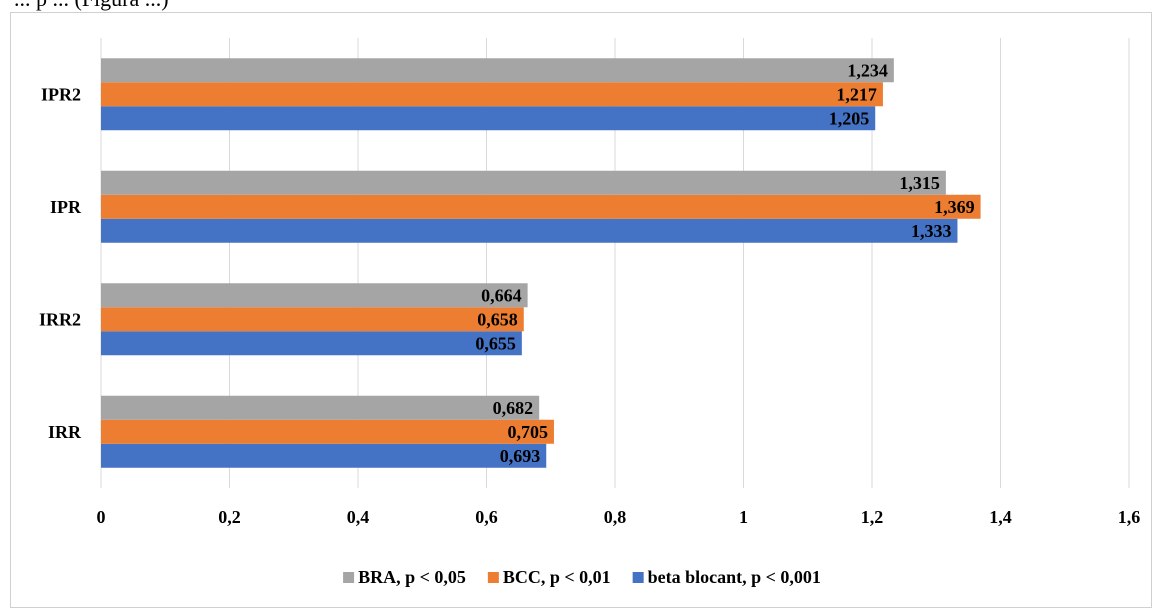 This screenshot has height=614, width=1160. What do you see at coordinates (60, 263) in the screenshot?
I see `category-labels: IRR IRR2 IPR IPR2` at bounding box center [60, 263].